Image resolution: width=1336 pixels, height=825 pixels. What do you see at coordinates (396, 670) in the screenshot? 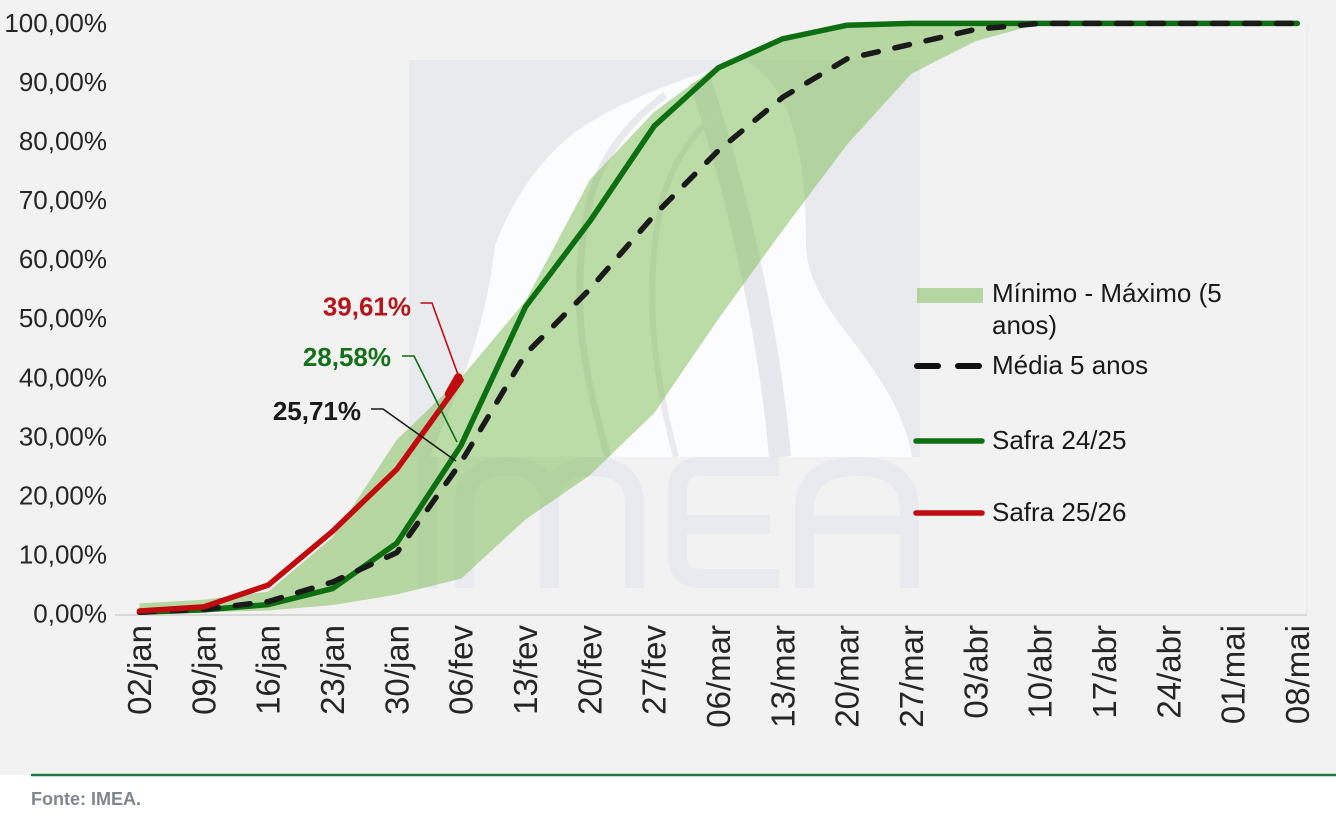
I see `svg-text: 30/jan` at bounding box center [396, 670].